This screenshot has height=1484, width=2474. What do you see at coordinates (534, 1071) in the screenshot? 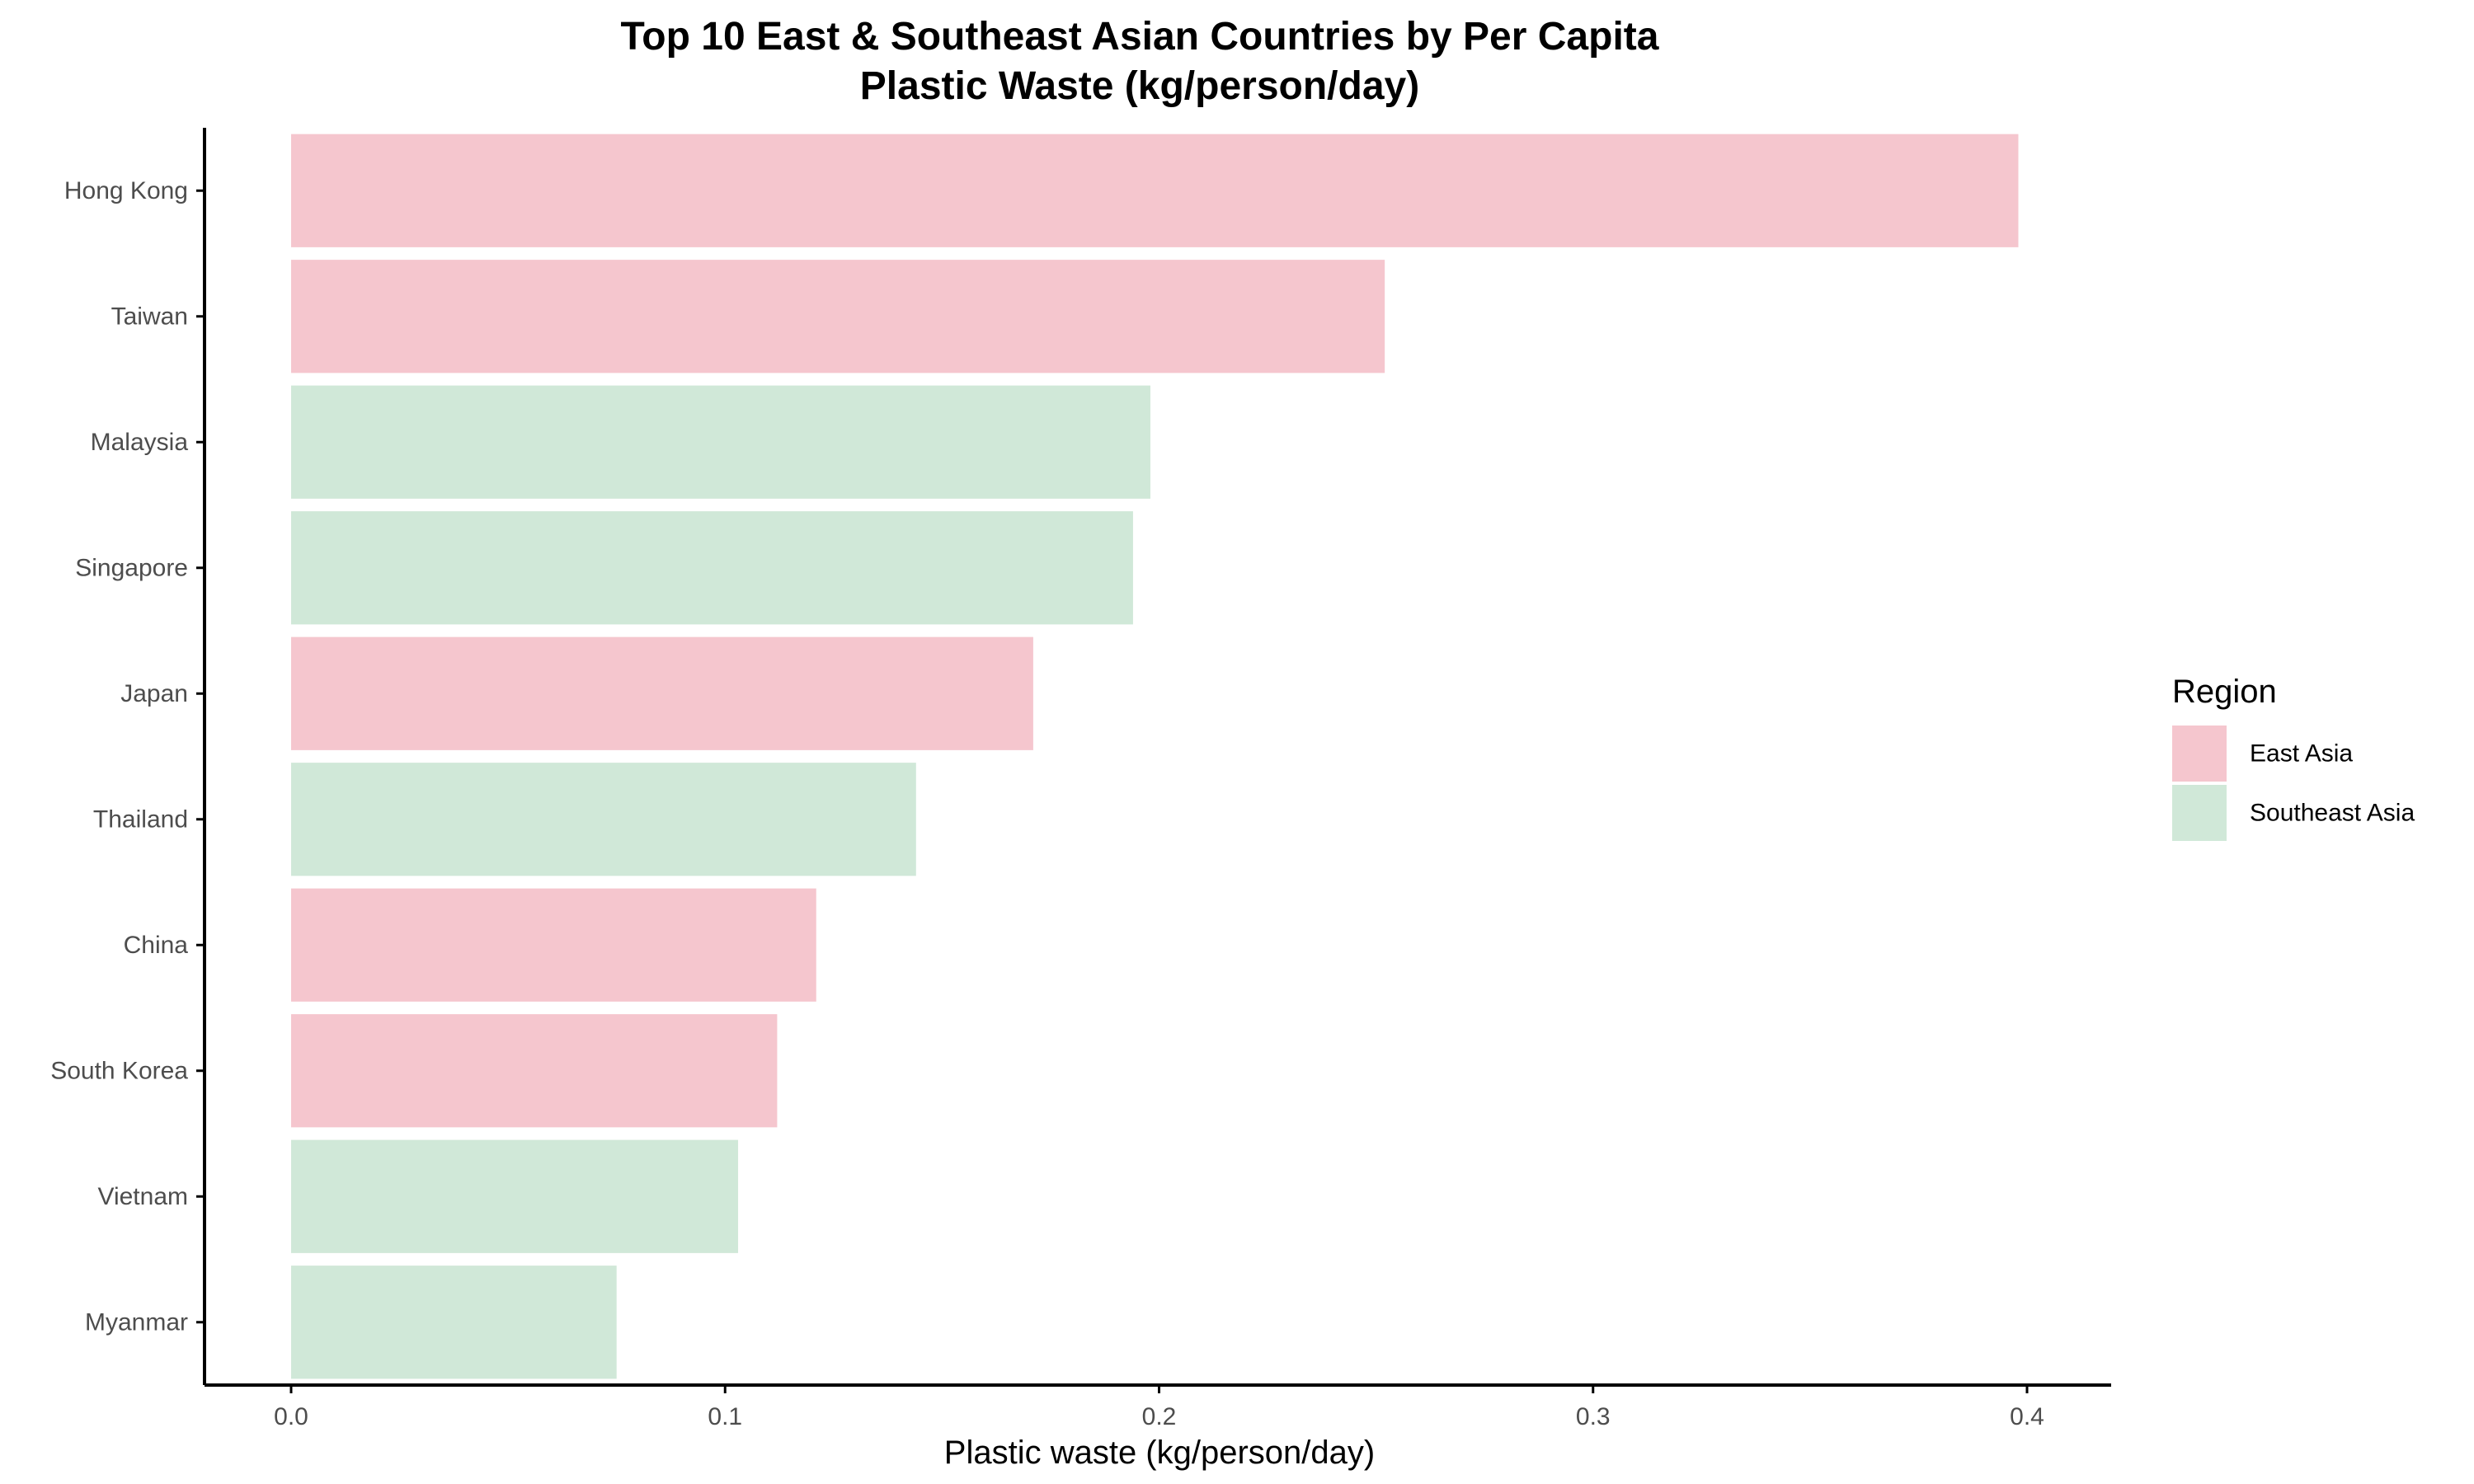
I see `bar-south-korea` at bounding box center [534, 1071].